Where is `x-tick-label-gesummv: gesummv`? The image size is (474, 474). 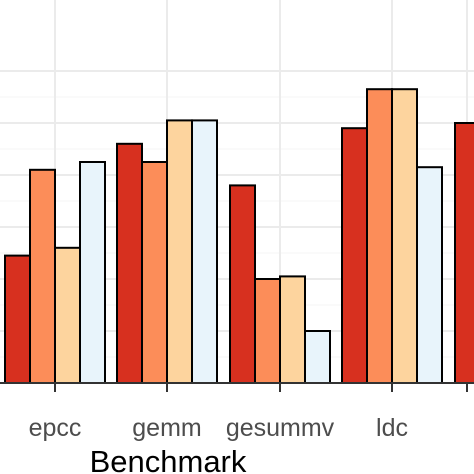
x-tick-label-gesummv: gesummv is located at coordinates (280, 428).